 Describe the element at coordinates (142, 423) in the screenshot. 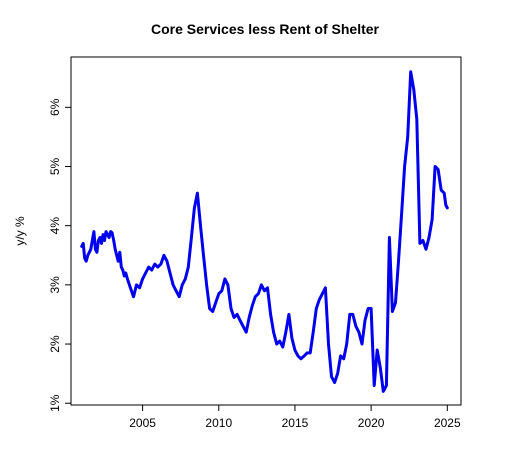

I see `x-tick-label: 2005` at that location.